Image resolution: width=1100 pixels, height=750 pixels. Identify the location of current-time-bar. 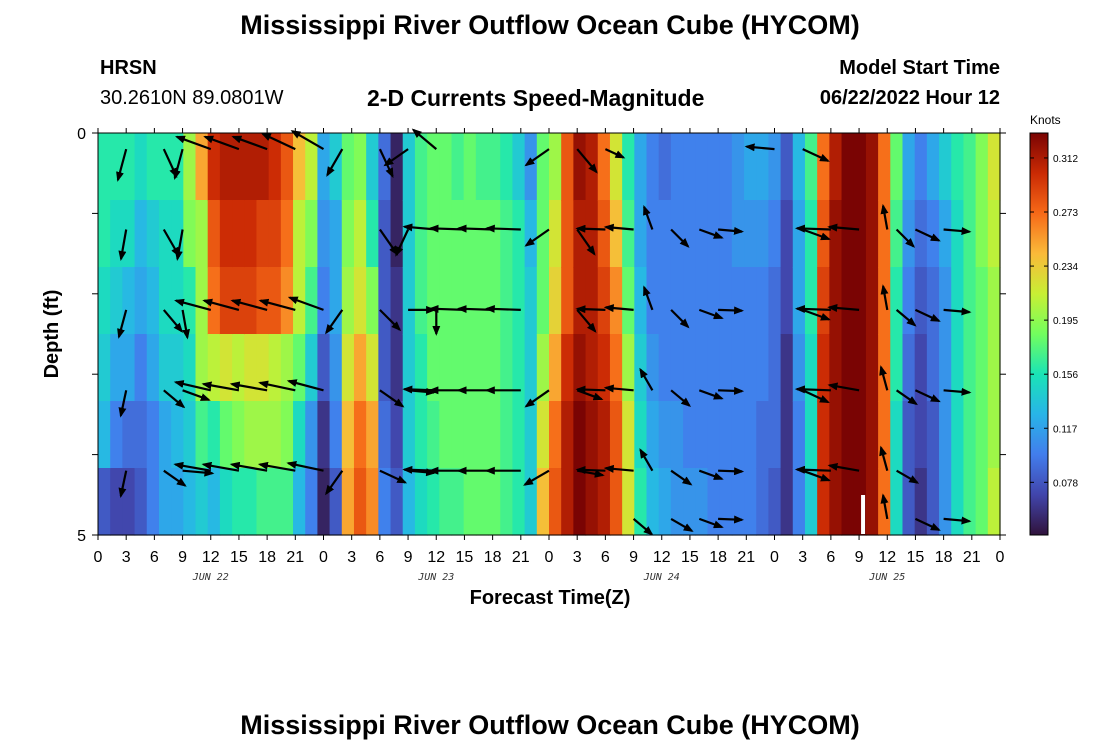
(863, 514).